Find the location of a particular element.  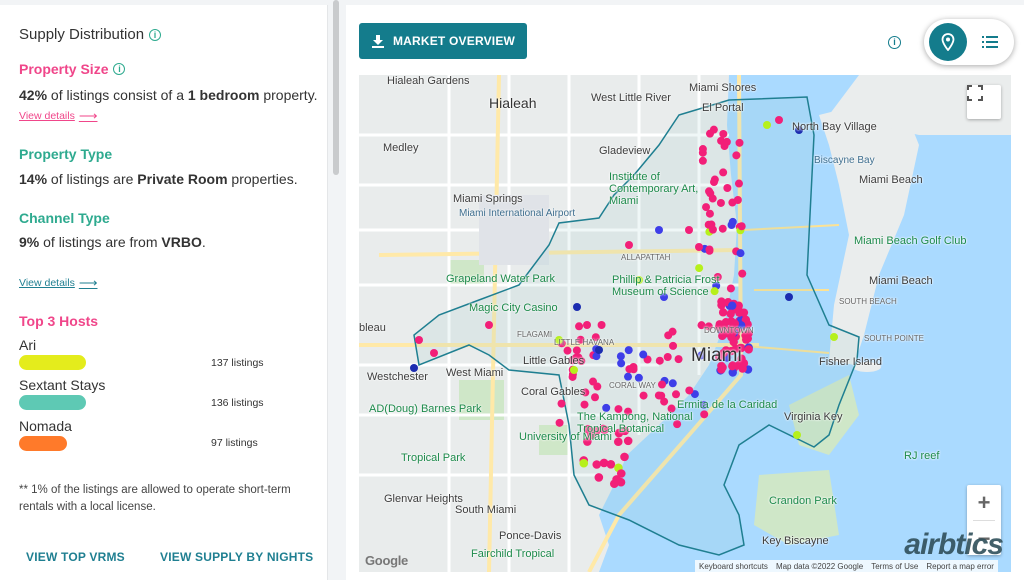

market-overview-button: MARKET OVERVIEW is located at coordinates (443, 41).